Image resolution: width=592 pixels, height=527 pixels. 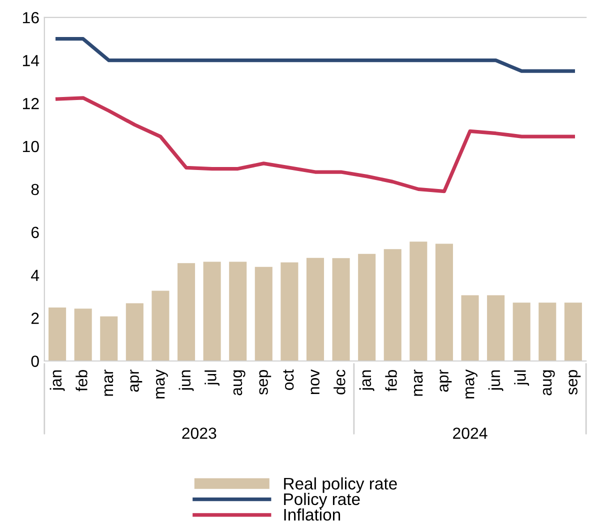 I want to click on text: 2023, so click(x=199, y=433).